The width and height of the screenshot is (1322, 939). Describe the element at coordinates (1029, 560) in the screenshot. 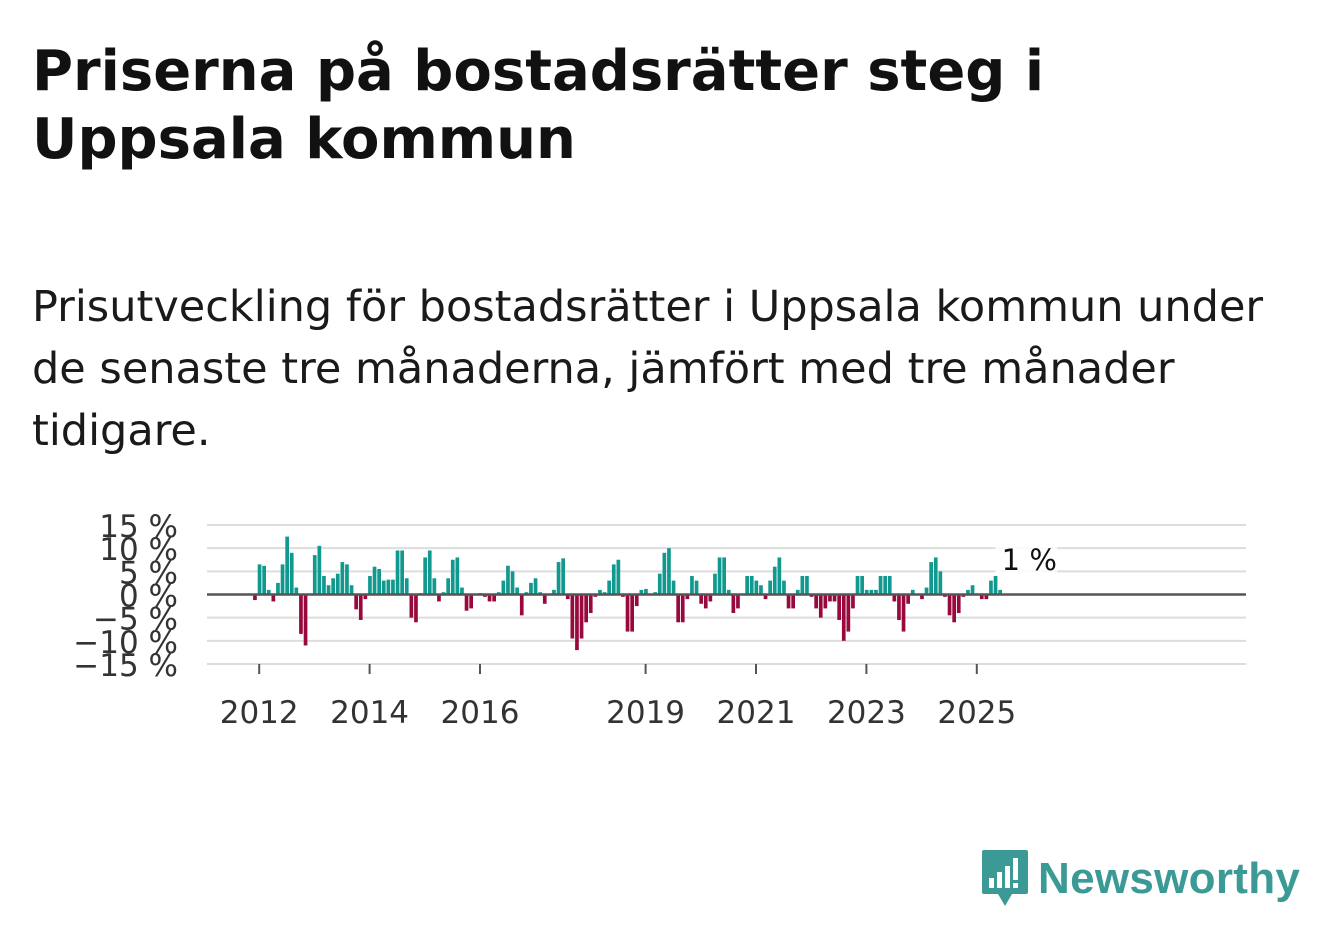

I see `annotation-label: 1 %` at that location.